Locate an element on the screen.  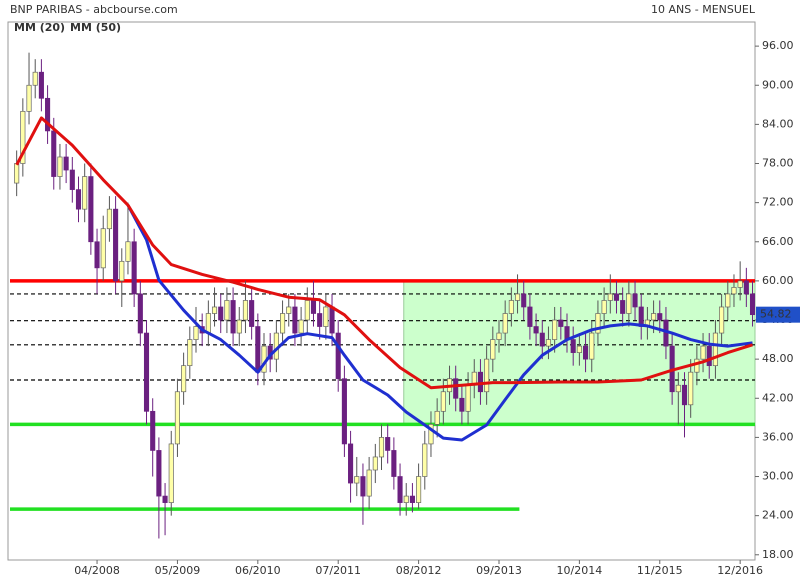
y-tick-label: 66.00 is located at coordinates (778, 241).